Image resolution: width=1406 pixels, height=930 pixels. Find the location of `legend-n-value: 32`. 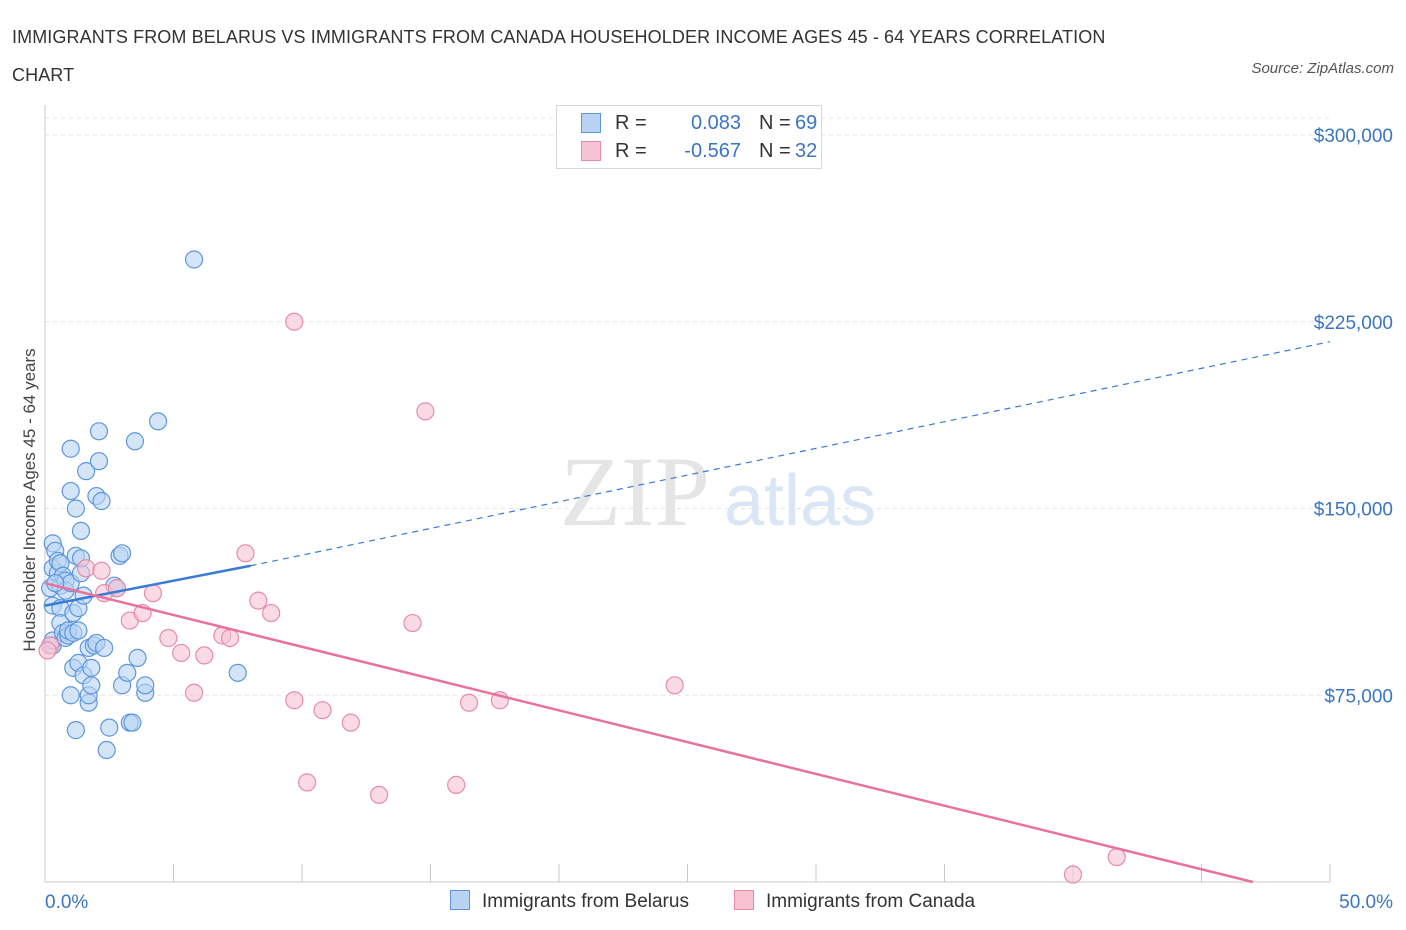

legend-n-value: 32 is located at coordinates (806, 151).